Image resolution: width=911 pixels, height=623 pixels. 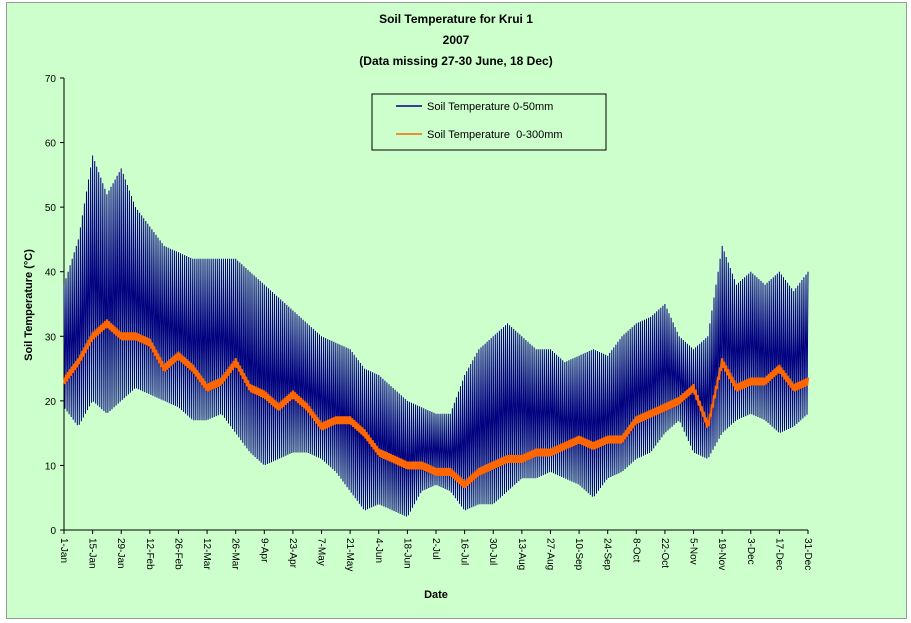 What do you see at coordinates (263, 550) in the screenshot?
I see `x-tick-label: 9-Apr` at bounding box center [263, 550].